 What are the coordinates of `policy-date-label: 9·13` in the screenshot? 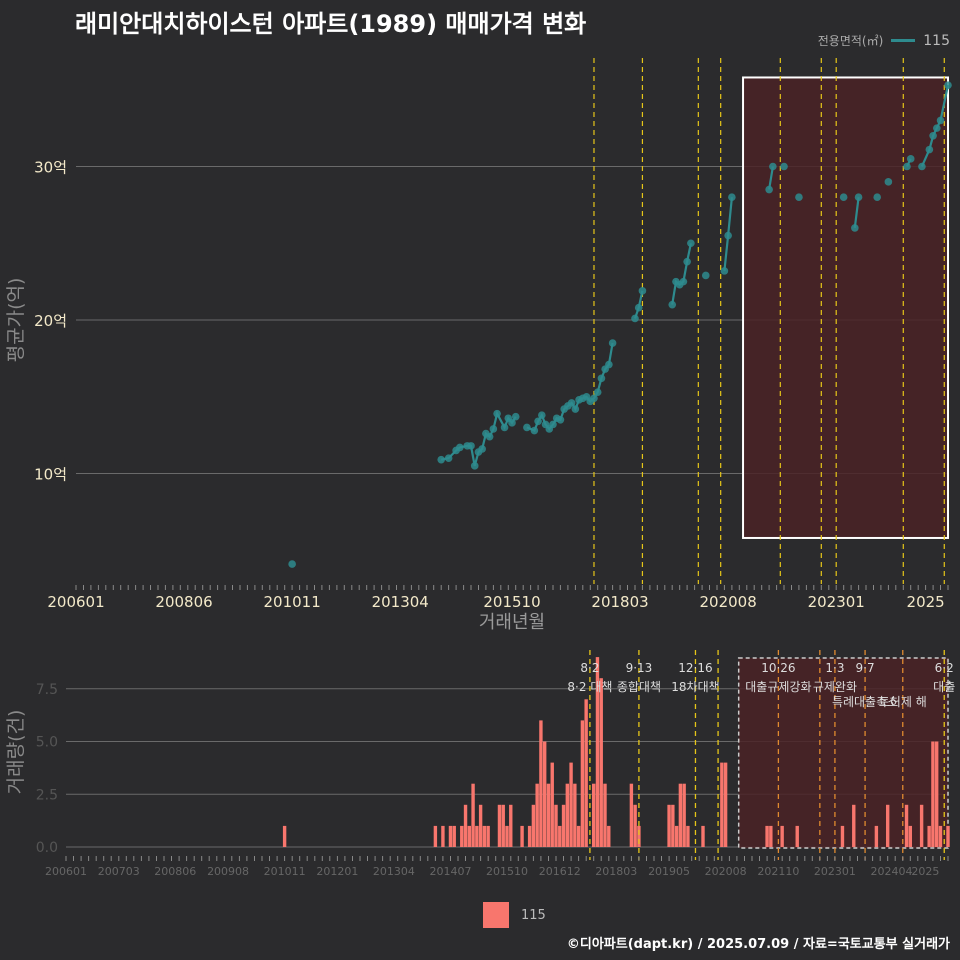 It's located at (639, 668).